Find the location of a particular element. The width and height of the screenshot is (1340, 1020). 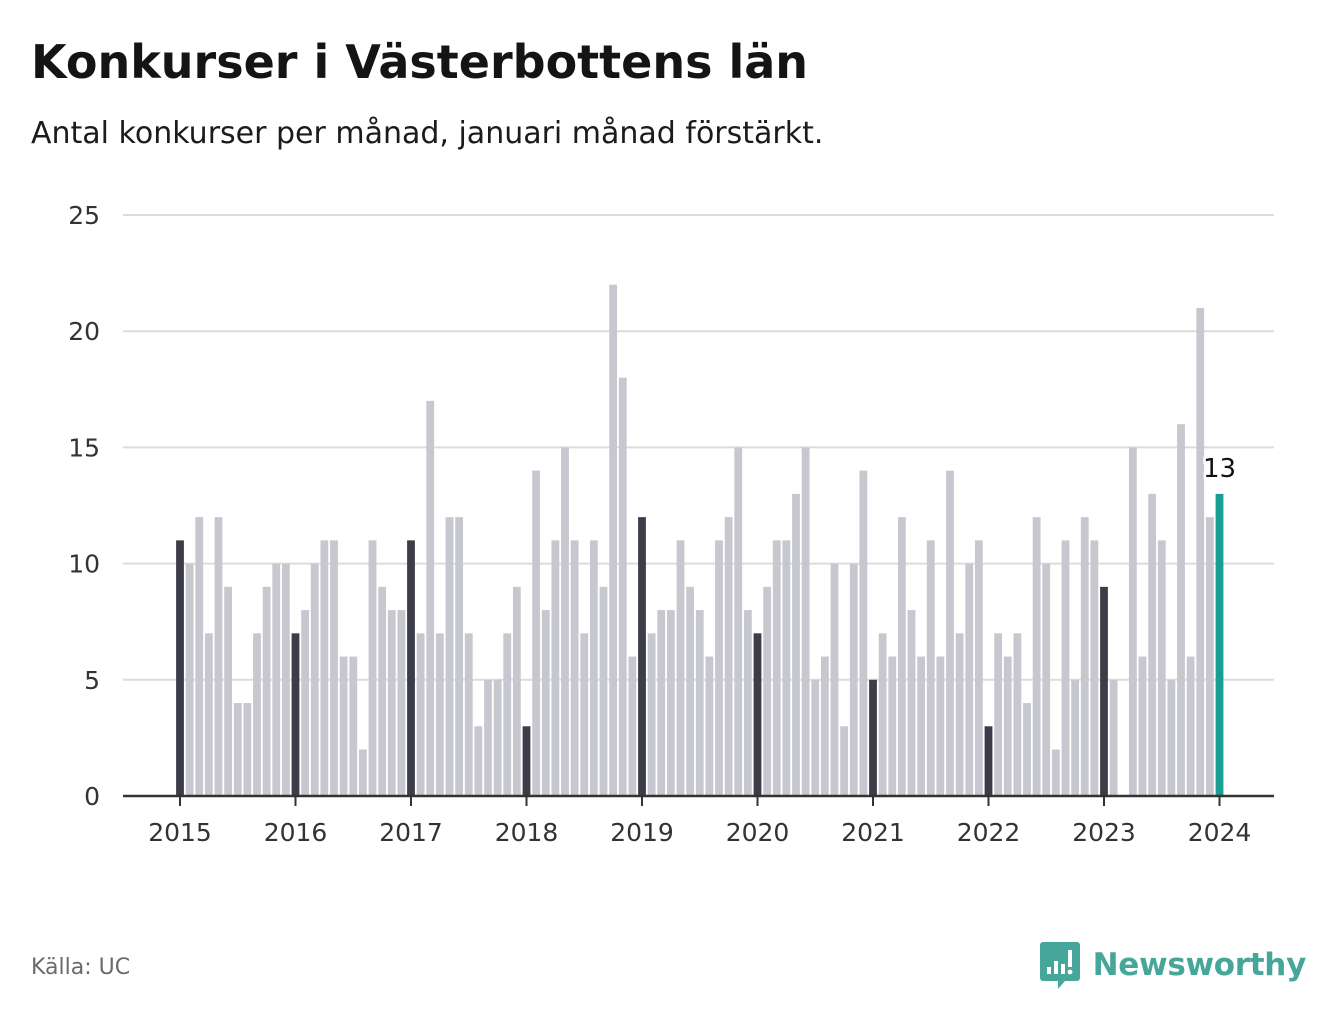

source-label: Källa: UC is located at coordinates (81, 967).